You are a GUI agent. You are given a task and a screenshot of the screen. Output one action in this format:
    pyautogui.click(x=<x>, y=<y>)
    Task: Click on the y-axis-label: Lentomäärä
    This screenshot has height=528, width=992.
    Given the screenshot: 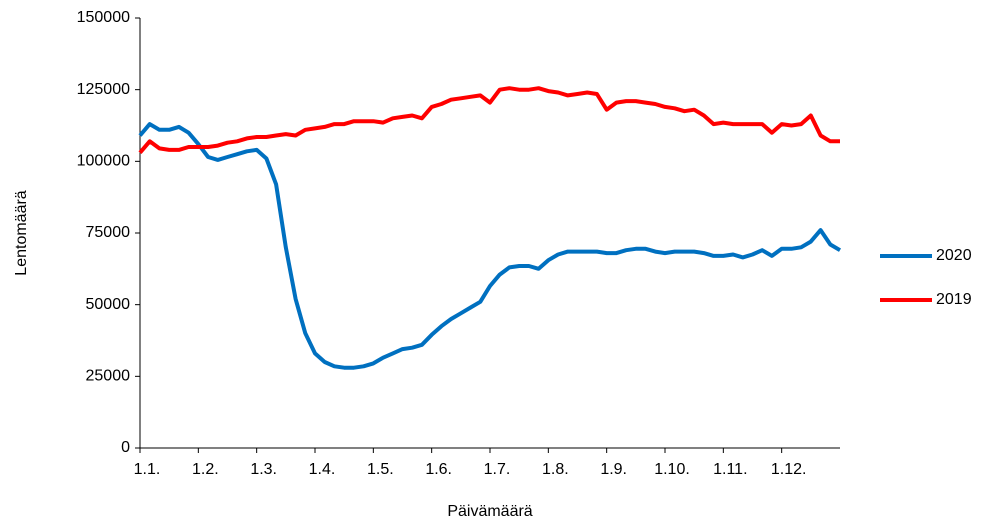 What is the action you would take?
    pyautogui.click(x=21, y=232)
    